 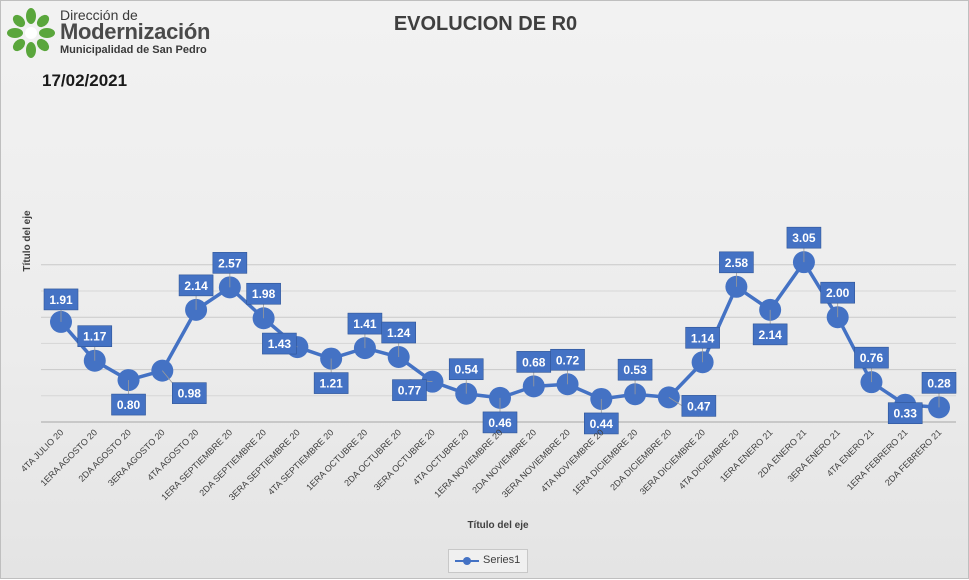 What do you see at coordinates (498, 525) in the screenshot?
I see `x-axis-title: Título del eje` at bounding box center [498, 525].